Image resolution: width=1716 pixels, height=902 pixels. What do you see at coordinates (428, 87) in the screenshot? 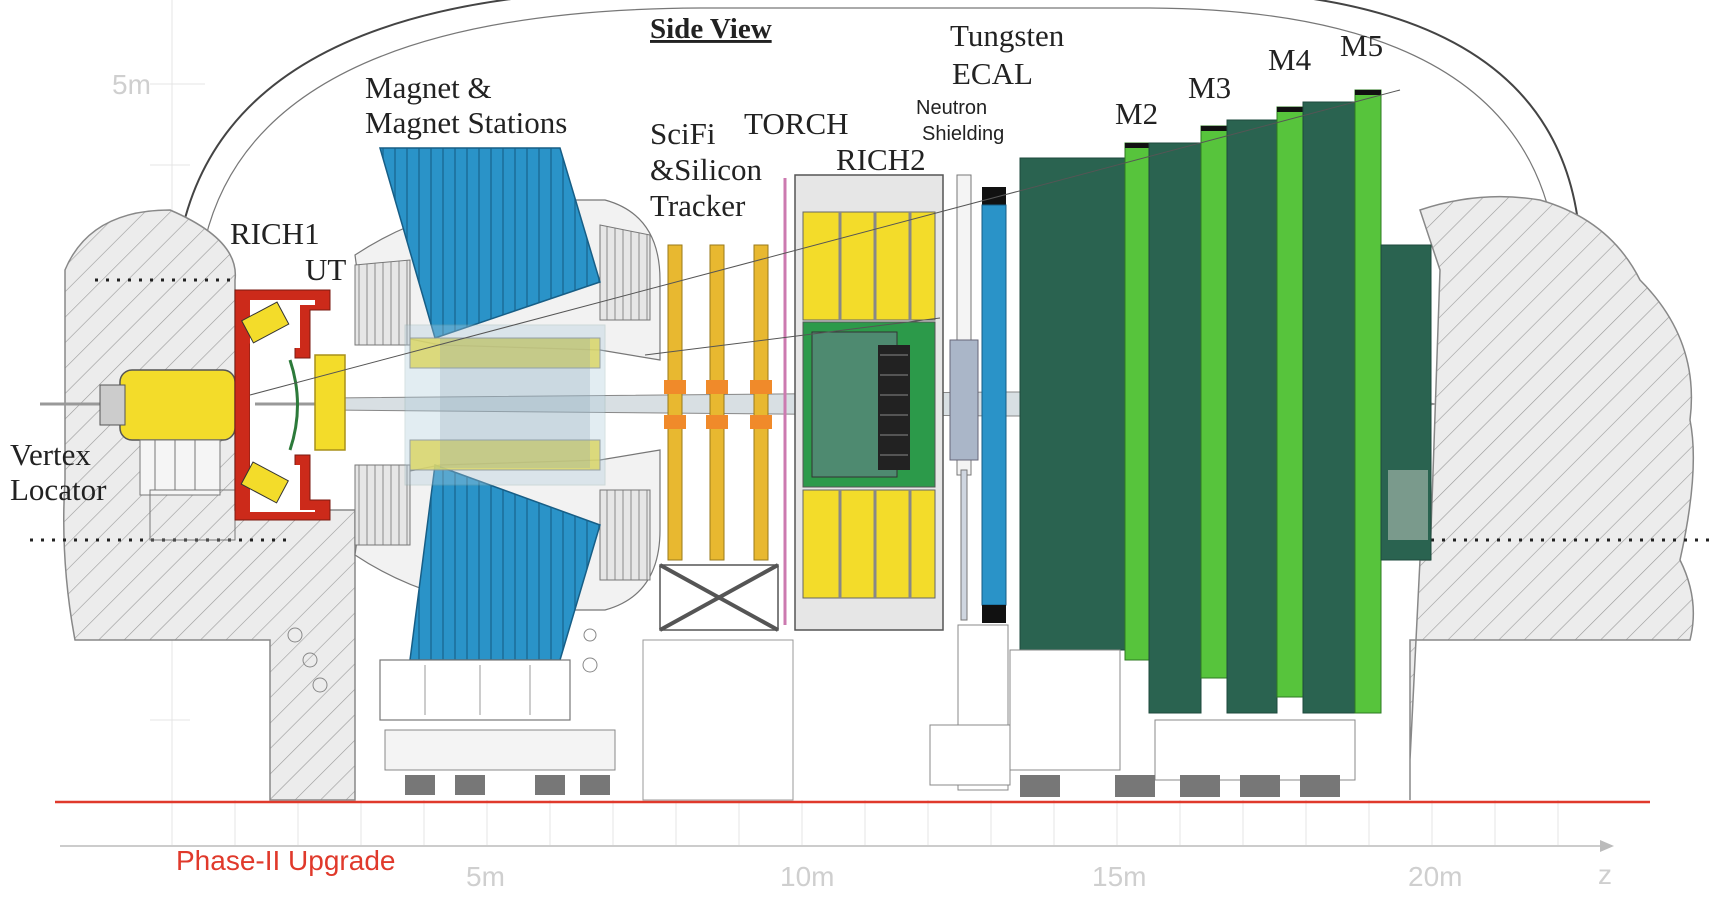
I see `label-magnet-line1: Magnet &` at bounding box center [428, 87].